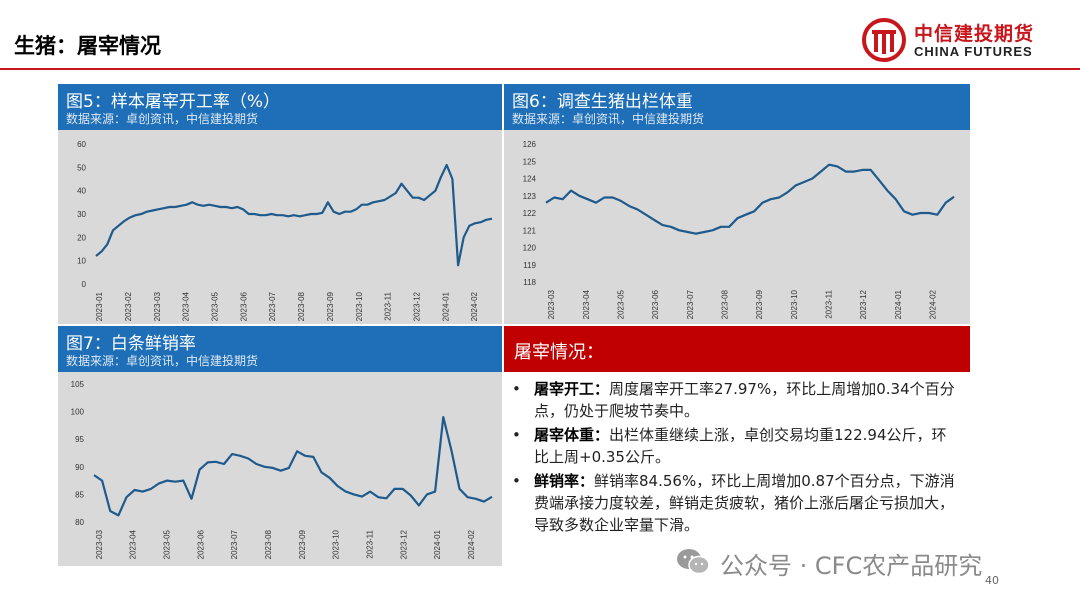  What do you see at coordinates (608, 119) in the screenshot?
I see `figure-6-source: 数据来源：卓创资讯，中信建投期货` at bounding box center [608, 119].